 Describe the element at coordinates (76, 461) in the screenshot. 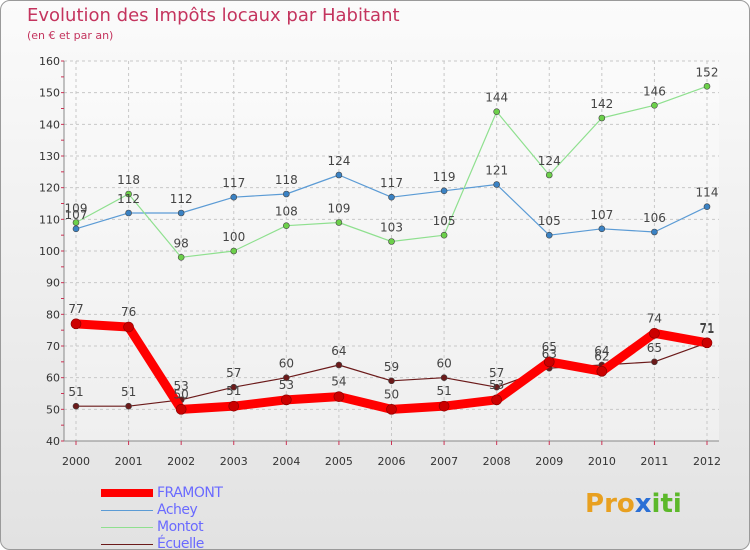

I see `x-tick-label: 2000` at that location.